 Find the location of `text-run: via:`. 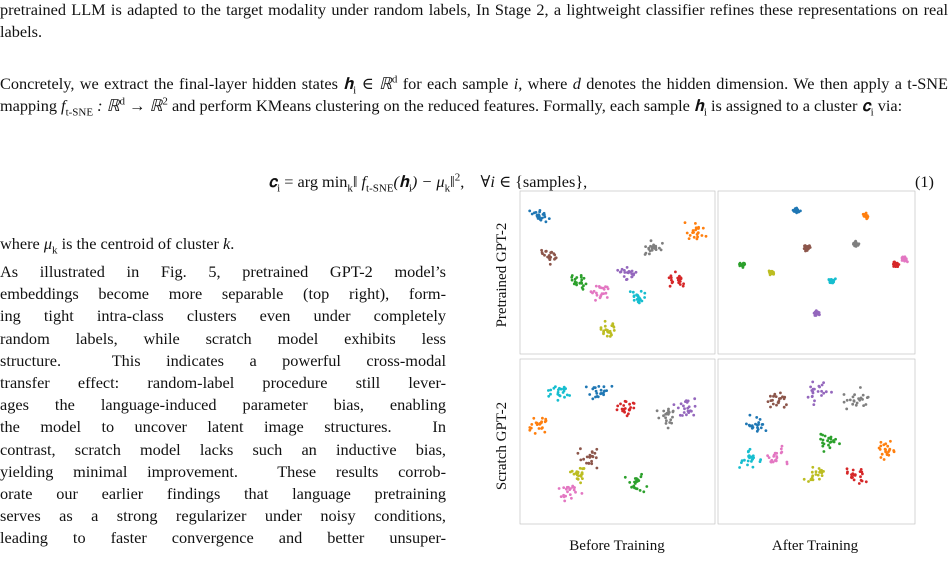

text-run: via: is located at coordinates (888, 105).